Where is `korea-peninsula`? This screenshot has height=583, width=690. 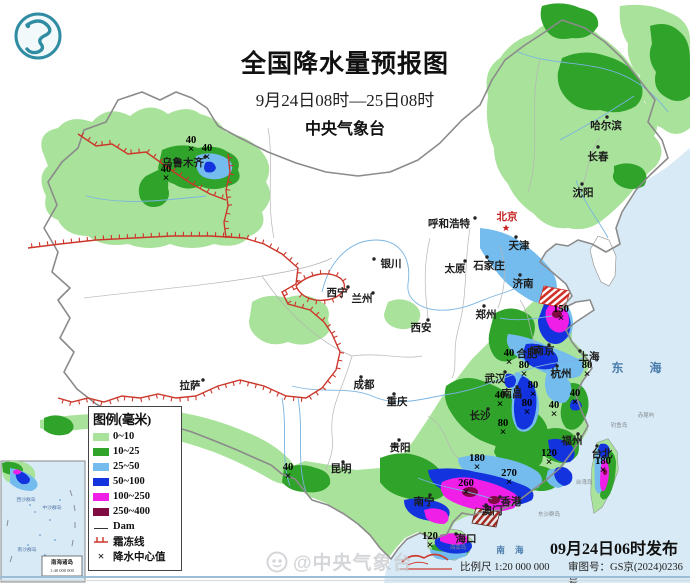
korea-peninsula is located at coordinates (603, 261).